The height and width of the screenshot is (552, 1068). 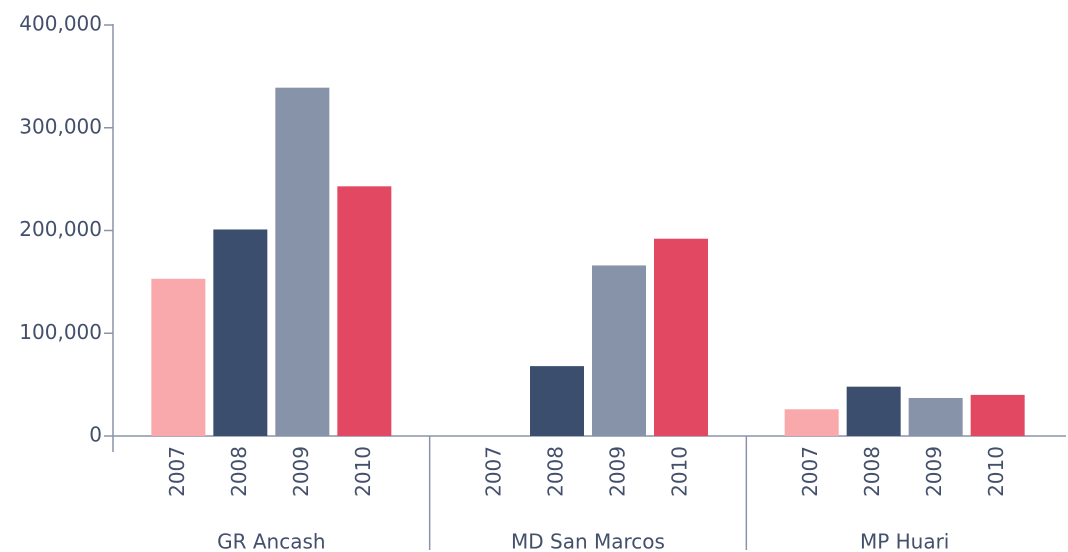 What do you see at coordinates (904, 541) in the screenshot?
I see `group-label: MP Huari` at bounding box center [904, 541].